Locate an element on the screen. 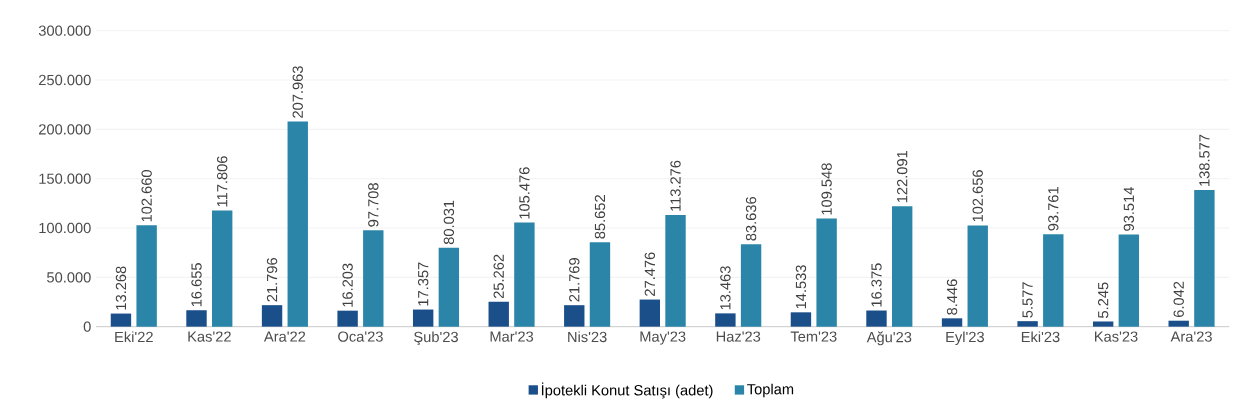 The width and height of the screenshot is (1252, 415). y-tick-label: 50.000 is located at coordinates (69, 277).